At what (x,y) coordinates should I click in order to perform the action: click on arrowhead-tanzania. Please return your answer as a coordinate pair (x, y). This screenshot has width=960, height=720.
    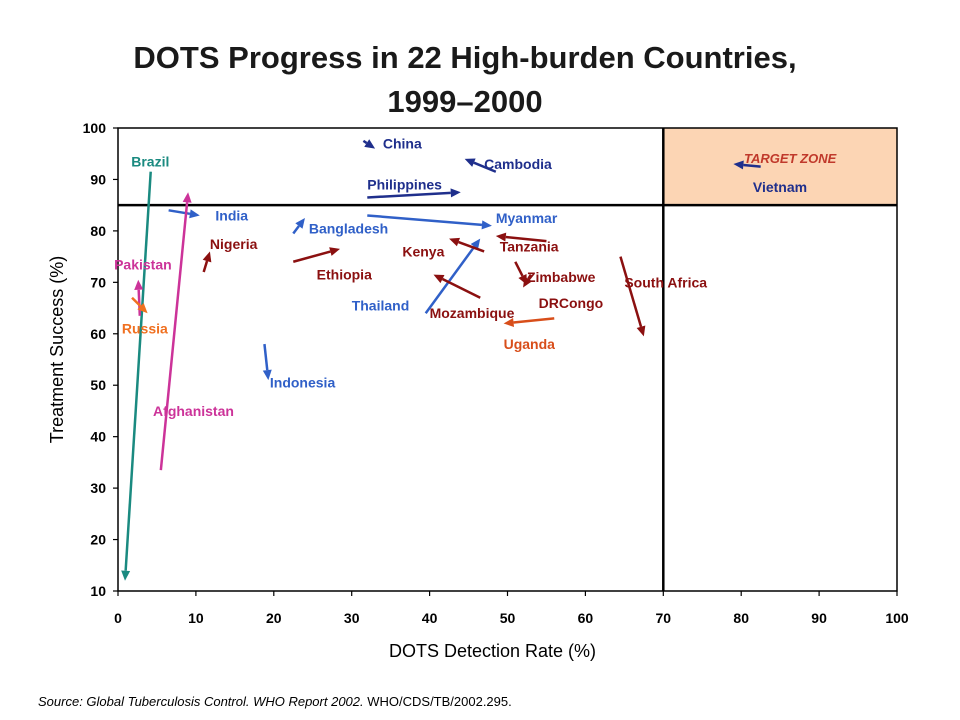
    Looking at the image, I should click on (501, 237).